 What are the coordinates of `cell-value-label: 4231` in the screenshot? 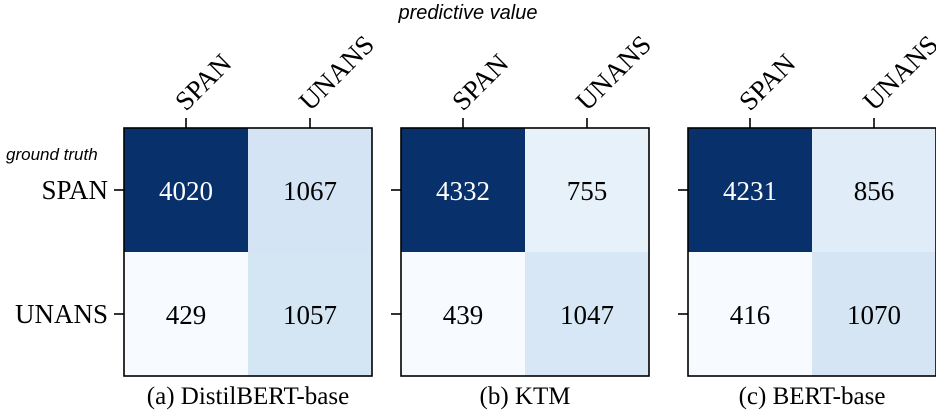 It's located at (750, 191).